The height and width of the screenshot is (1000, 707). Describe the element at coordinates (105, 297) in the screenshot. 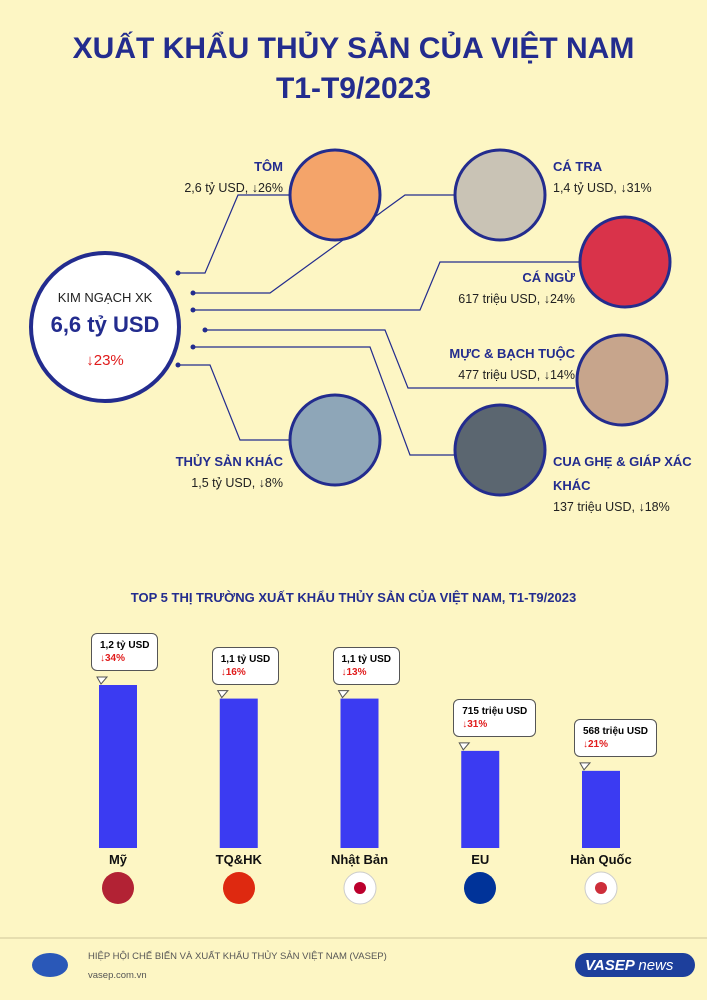

I see `total-label: KIM NGẠCH XK` at that location.